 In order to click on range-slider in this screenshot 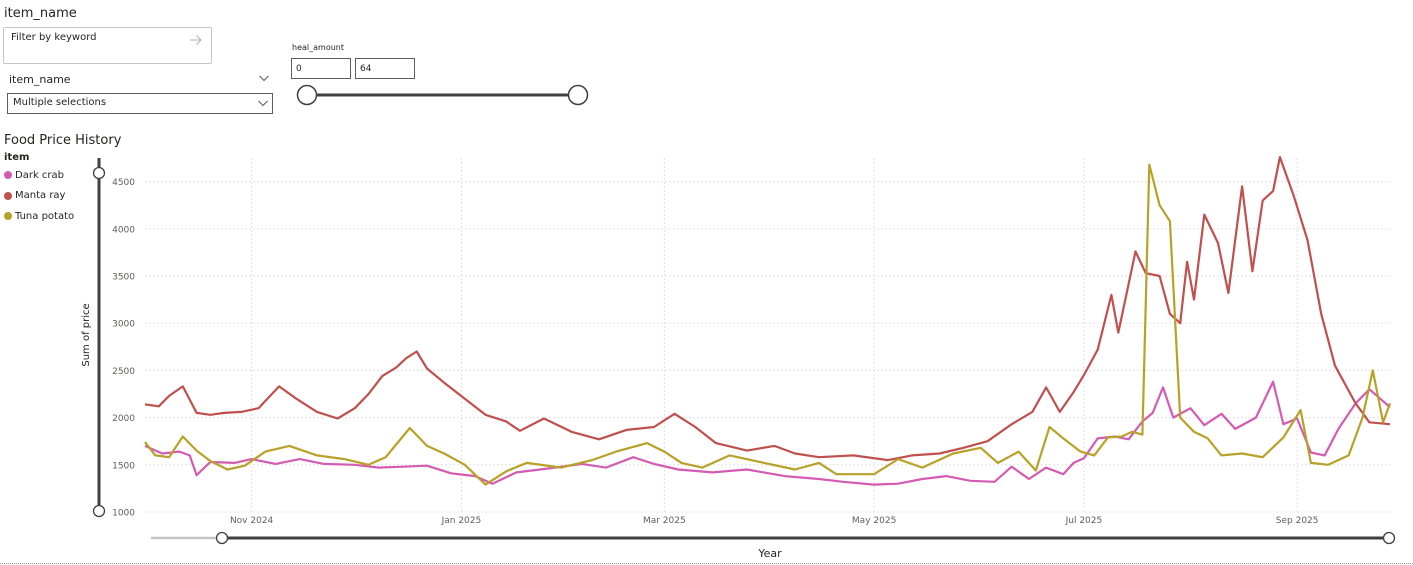, I will do `click(440, 95)`.